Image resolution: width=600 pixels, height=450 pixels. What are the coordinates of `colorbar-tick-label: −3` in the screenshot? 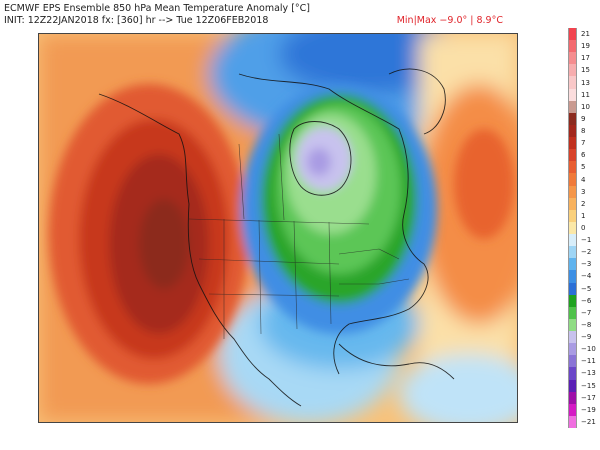 It's located at (586, 264).